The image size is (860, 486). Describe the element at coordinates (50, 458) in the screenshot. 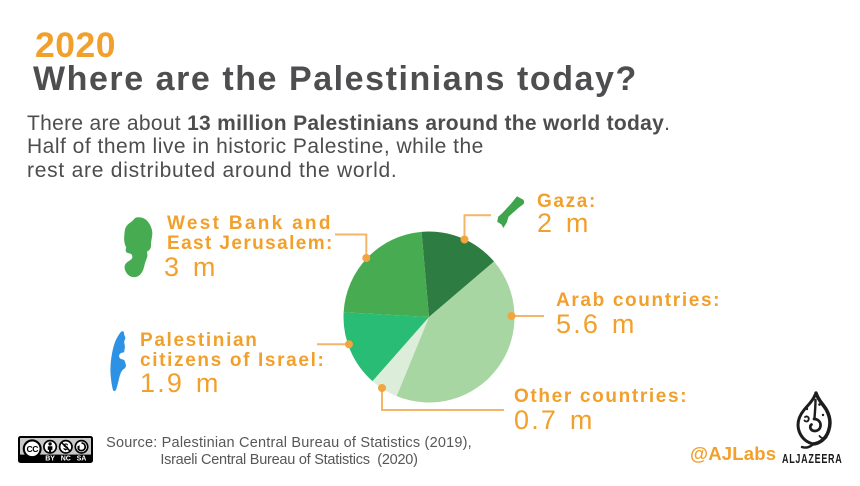

I see `svg-text: BY` at that location.